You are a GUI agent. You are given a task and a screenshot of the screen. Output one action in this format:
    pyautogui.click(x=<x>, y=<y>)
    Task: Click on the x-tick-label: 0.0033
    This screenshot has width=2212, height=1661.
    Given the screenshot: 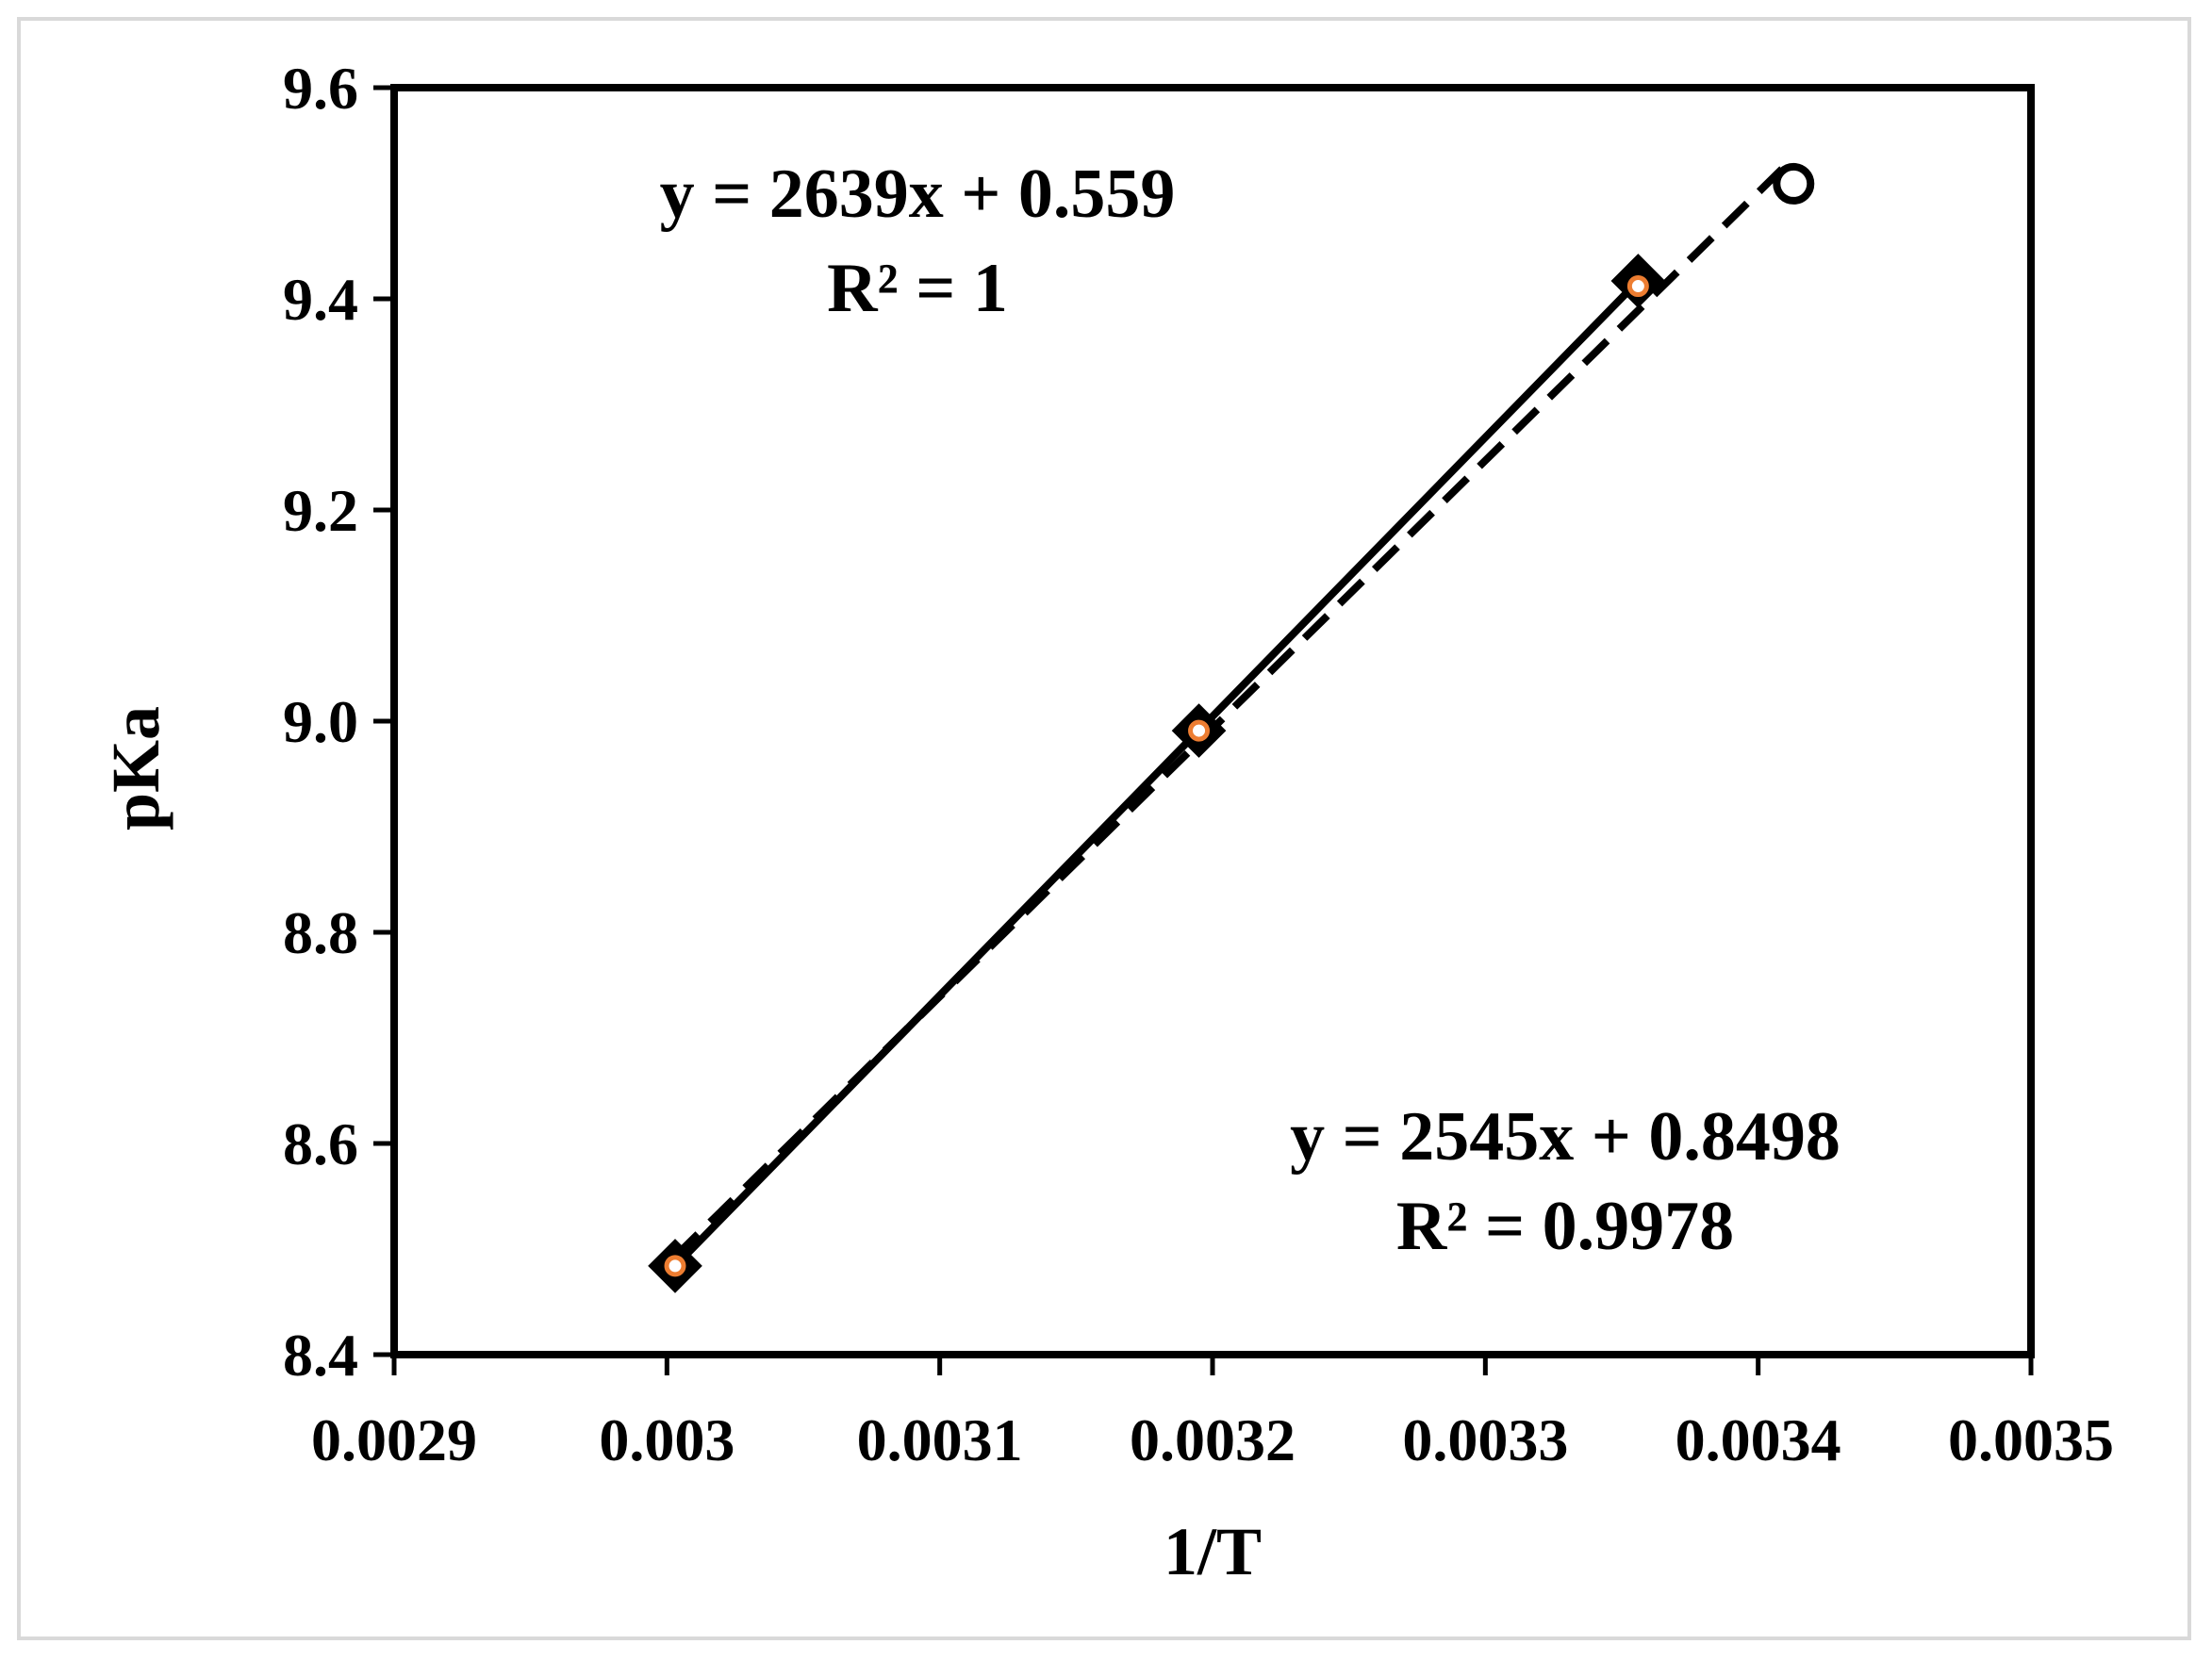 What is the action you would take?
    pyautogui.click(x=1485, y=1439)
    